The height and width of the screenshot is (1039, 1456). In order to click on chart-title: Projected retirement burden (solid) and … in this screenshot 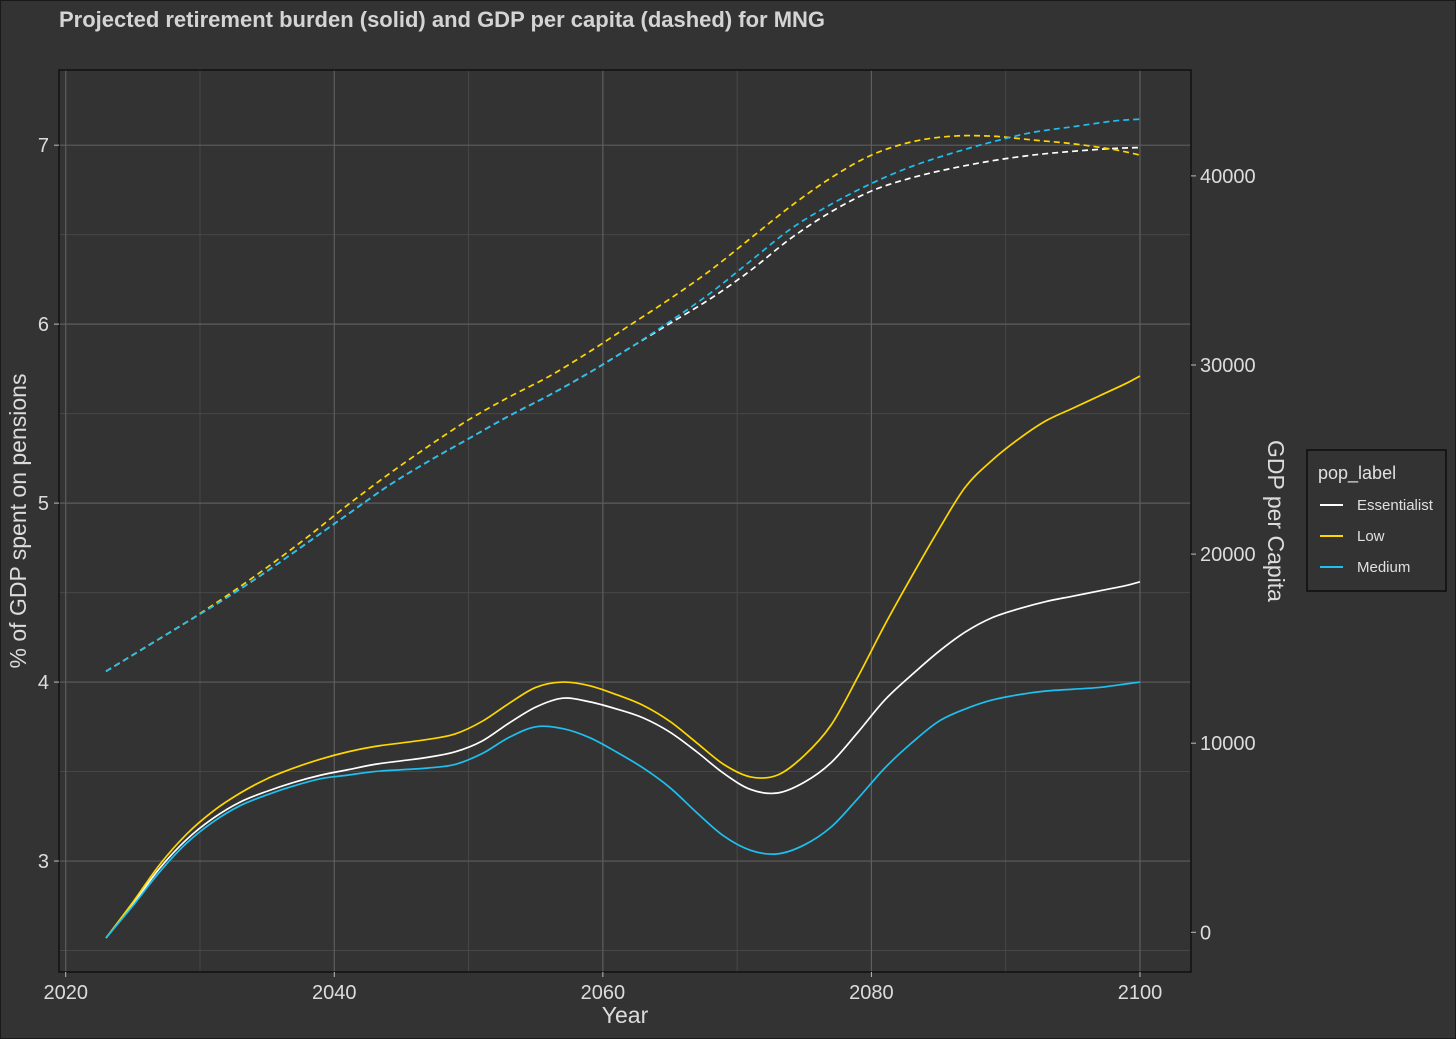, I will do `click(442, 19)`.